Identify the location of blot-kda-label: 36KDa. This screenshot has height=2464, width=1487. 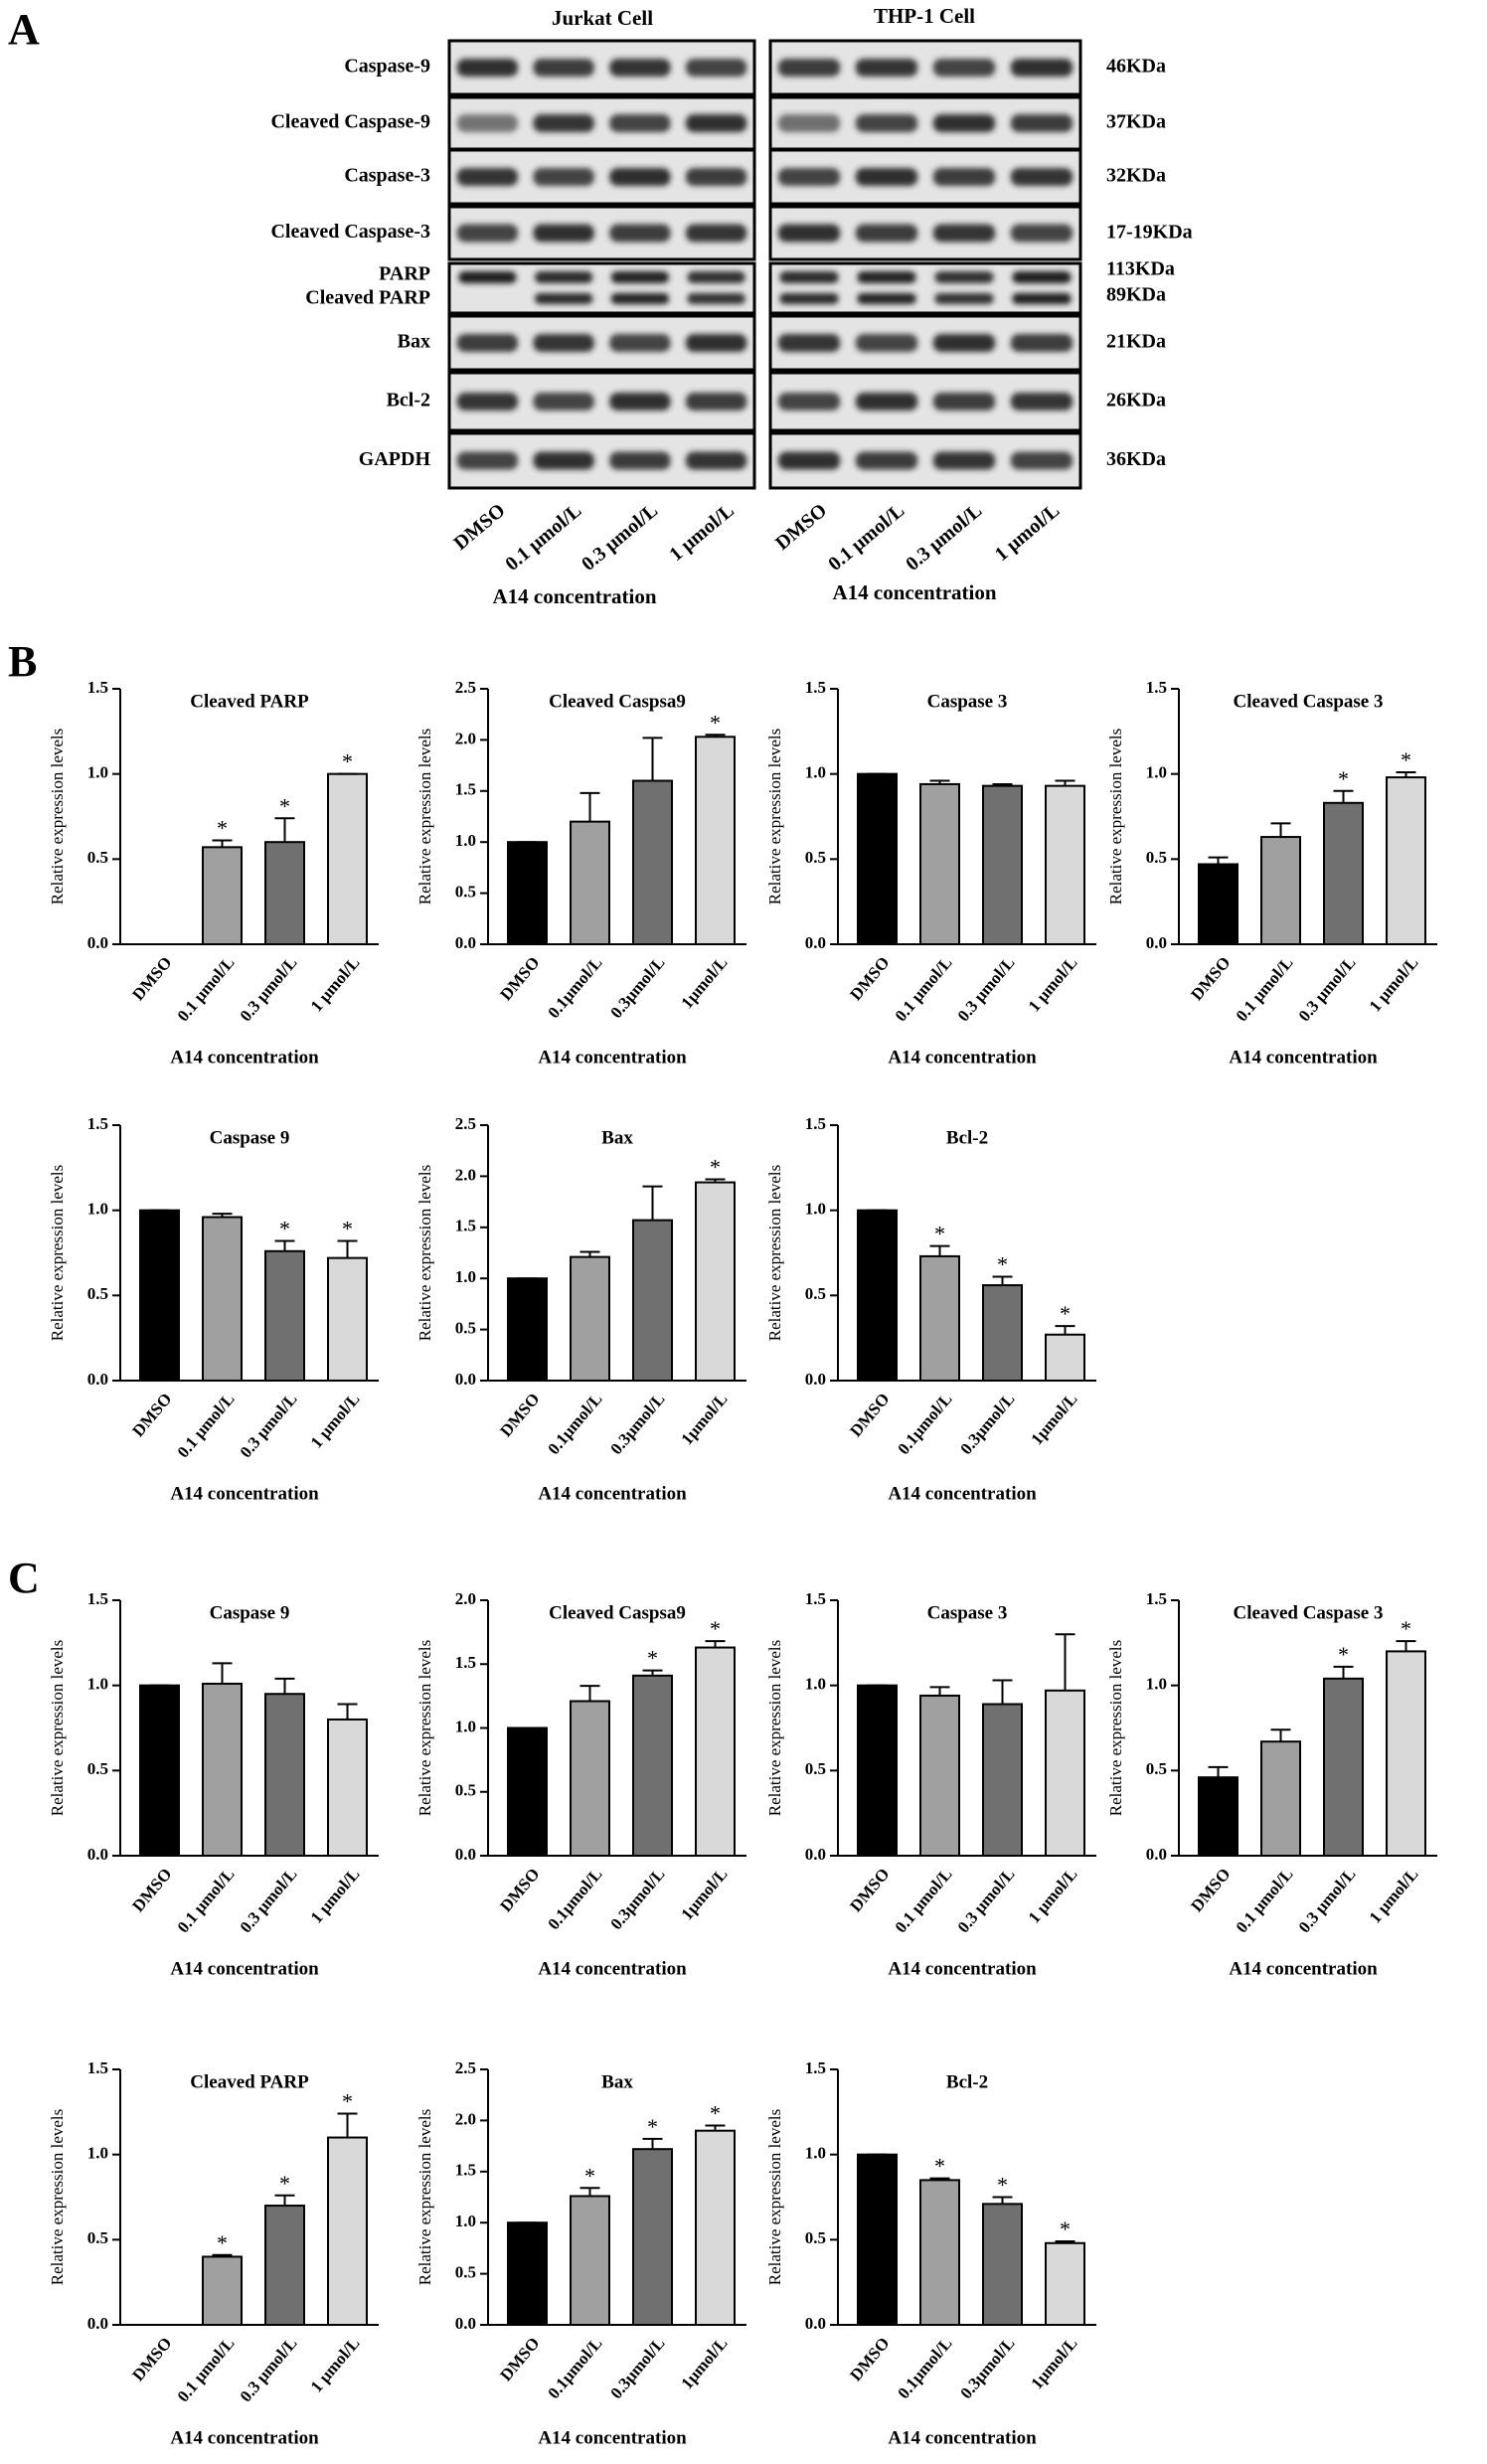
(1136, 459).